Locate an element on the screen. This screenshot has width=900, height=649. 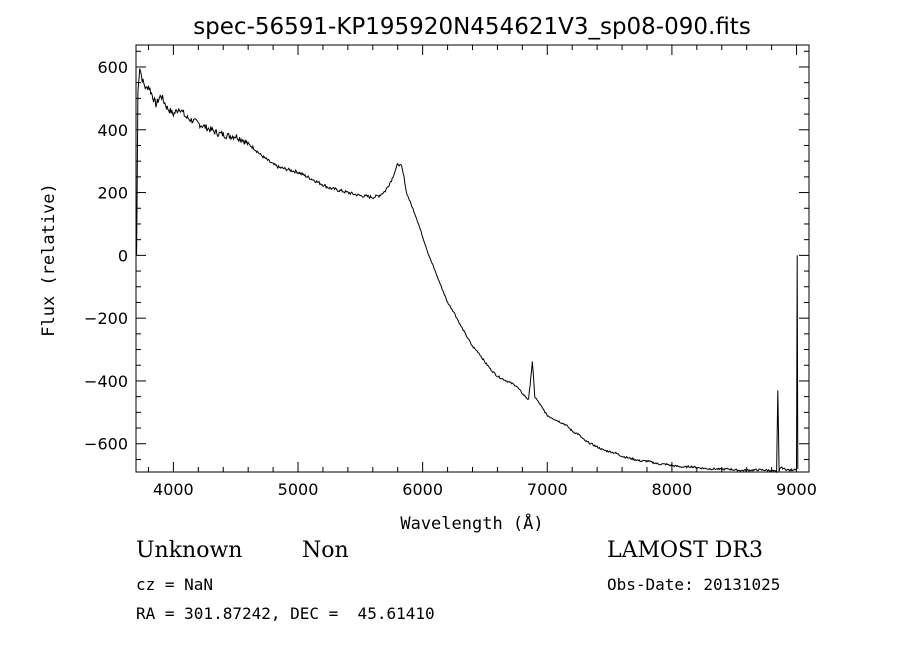
y-tick-label: −600 is located at coordinates (106, 444).